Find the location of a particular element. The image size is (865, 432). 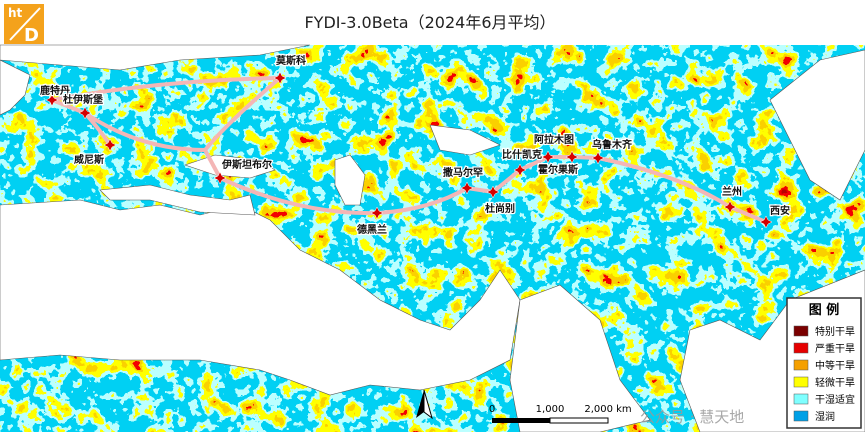

city-label: 乌鲁木齐 is located at coordinates (612, 144).